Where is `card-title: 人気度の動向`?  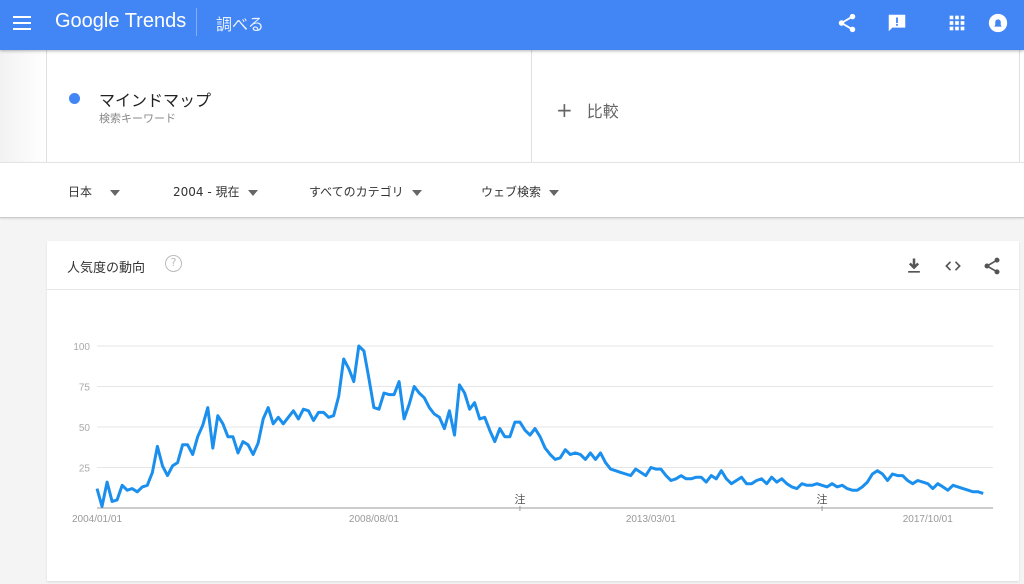 card-title: 人気度の動向 is located at coordinates (106, 266).